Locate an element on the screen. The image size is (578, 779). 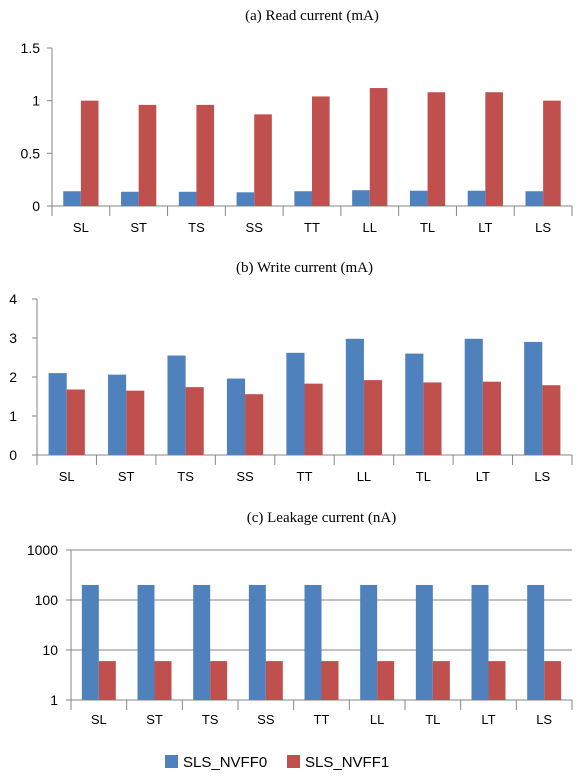
legend-swatch-series1 is located at coordinates (293, 761).